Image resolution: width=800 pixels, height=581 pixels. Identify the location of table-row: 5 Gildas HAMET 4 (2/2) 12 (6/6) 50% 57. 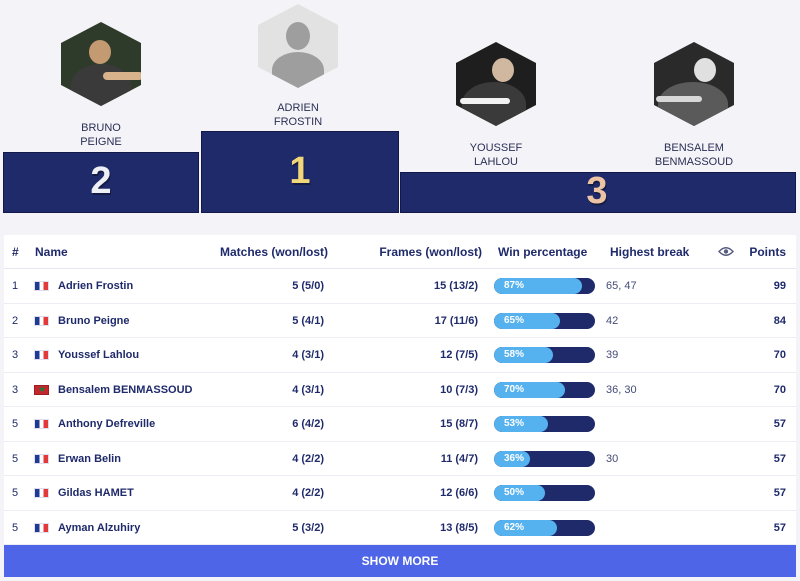
(400, 493).